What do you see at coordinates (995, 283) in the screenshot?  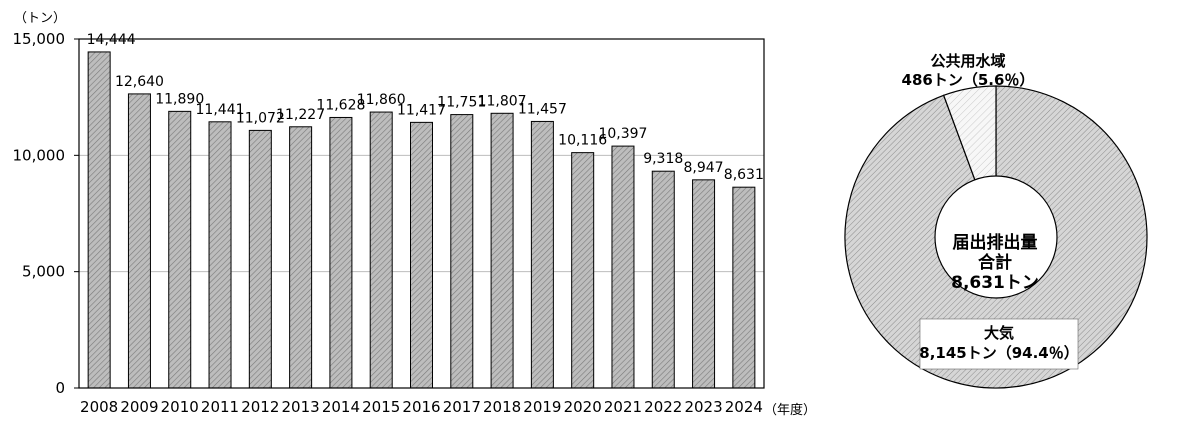 I see `center-label-line3: 8,631トン` at bounding box center [995, 283].